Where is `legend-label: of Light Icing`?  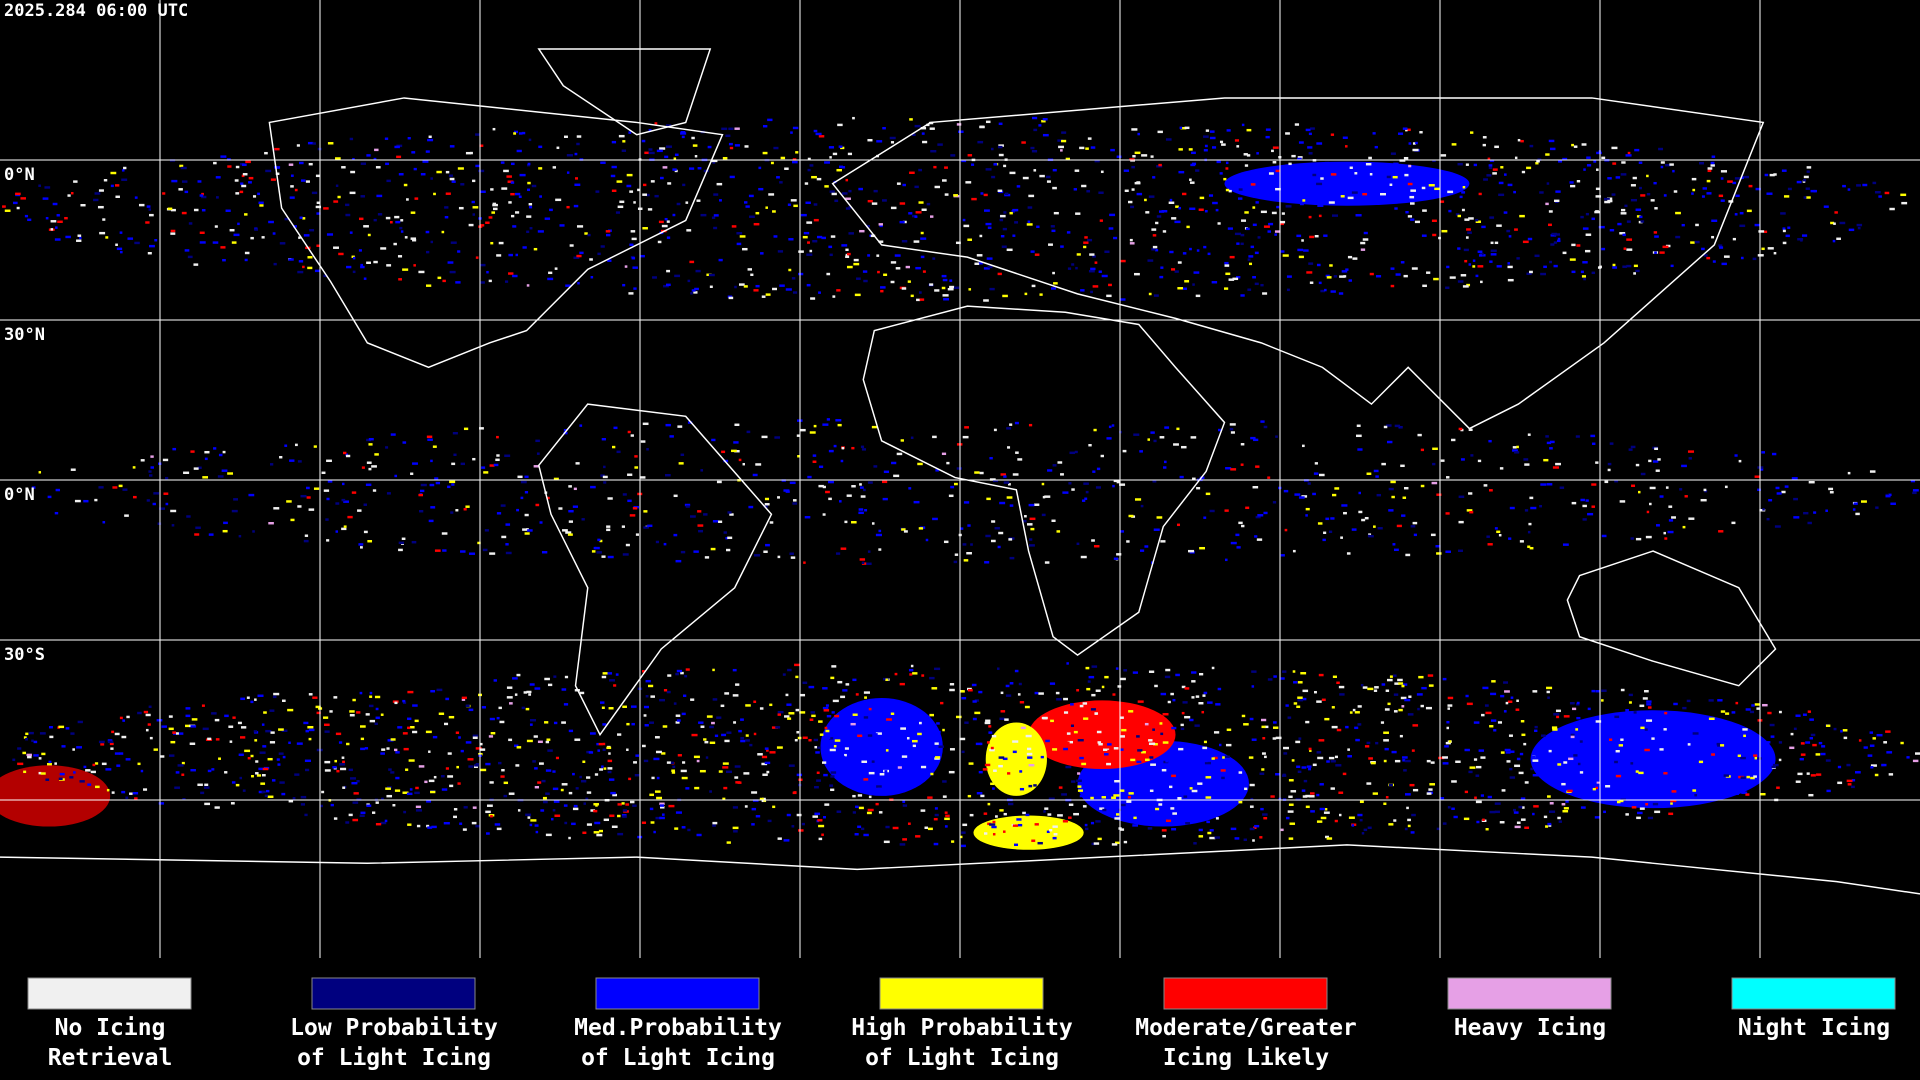
legend-label: of Light Icing is located at coordinates (962, 1058).